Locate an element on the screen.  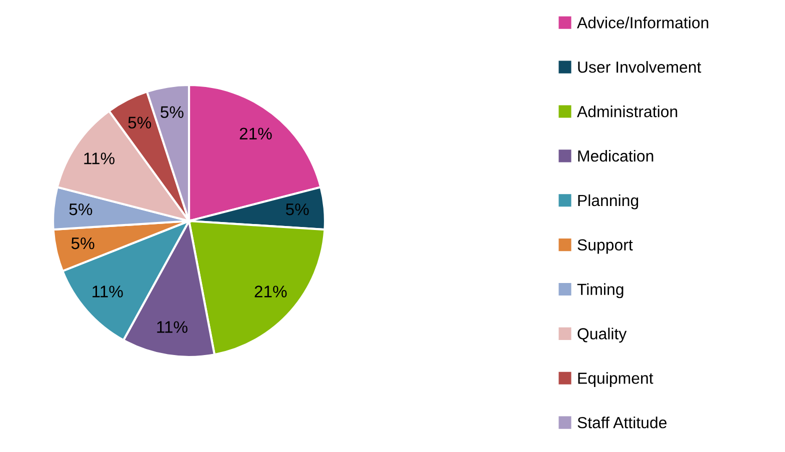
legend-label: Staff Attitude is located at coordinates (622, 422).